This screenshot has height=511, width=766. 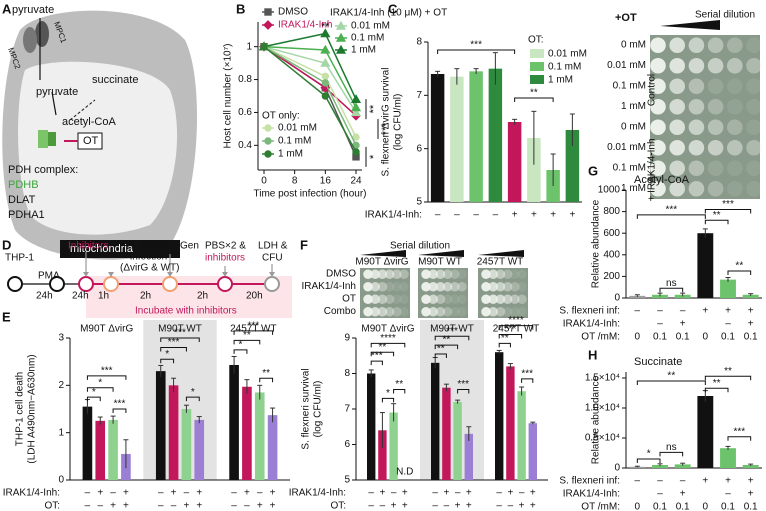 I want to click on diagram-label: 24h, so click(x=80, y=296).